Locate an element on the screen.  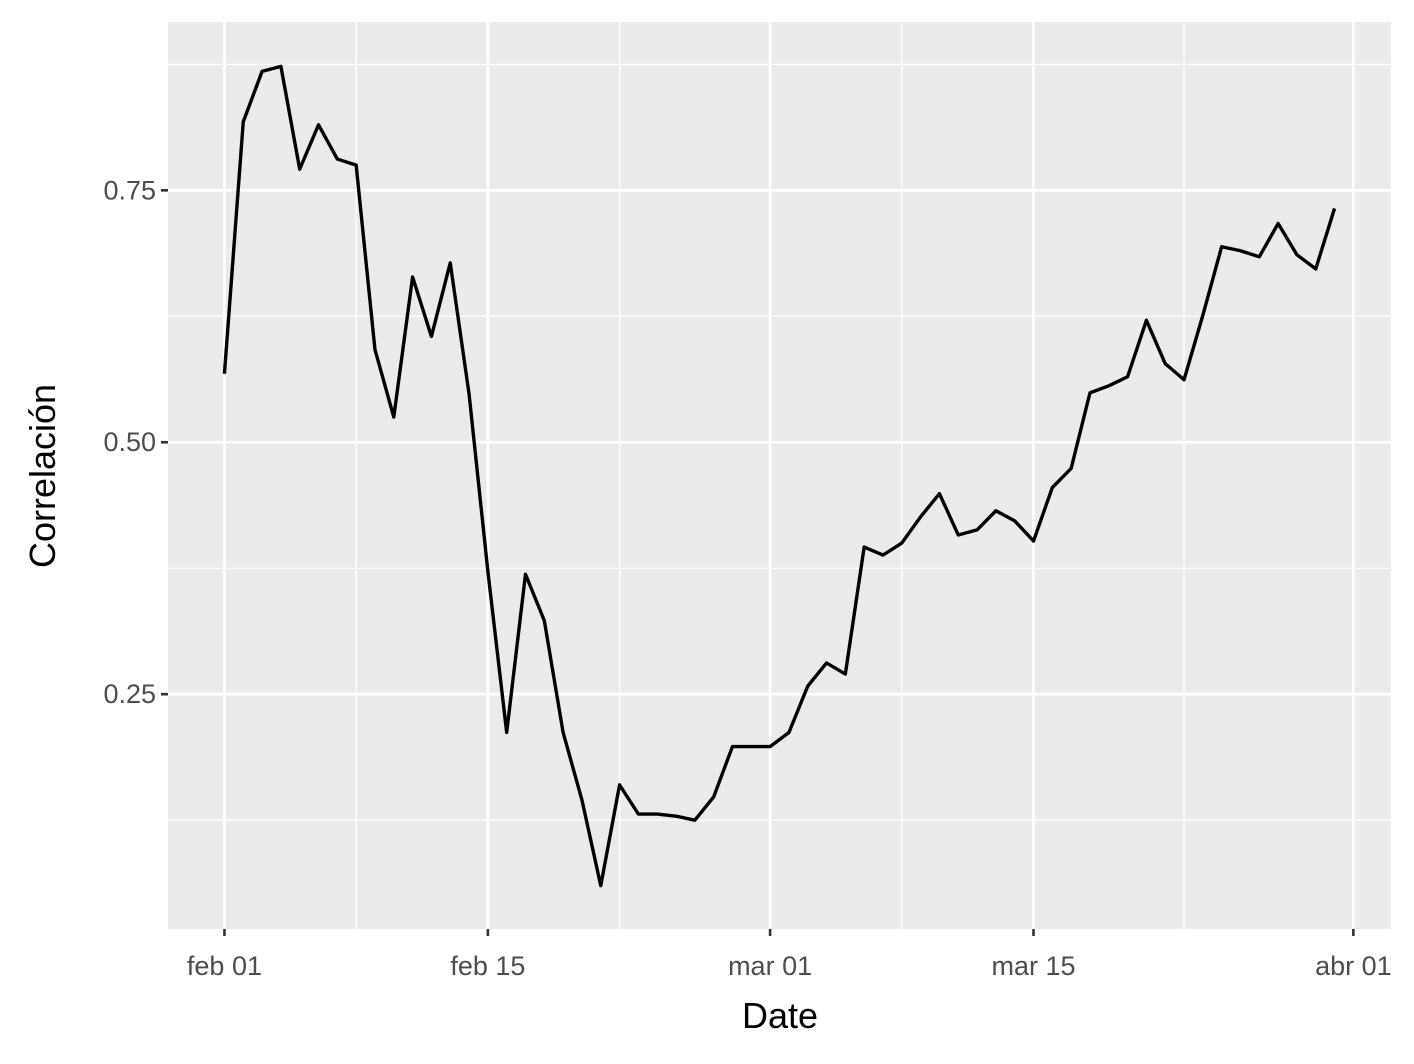
x-tick-label: mar 15 is located at coordinates (1033, 966).